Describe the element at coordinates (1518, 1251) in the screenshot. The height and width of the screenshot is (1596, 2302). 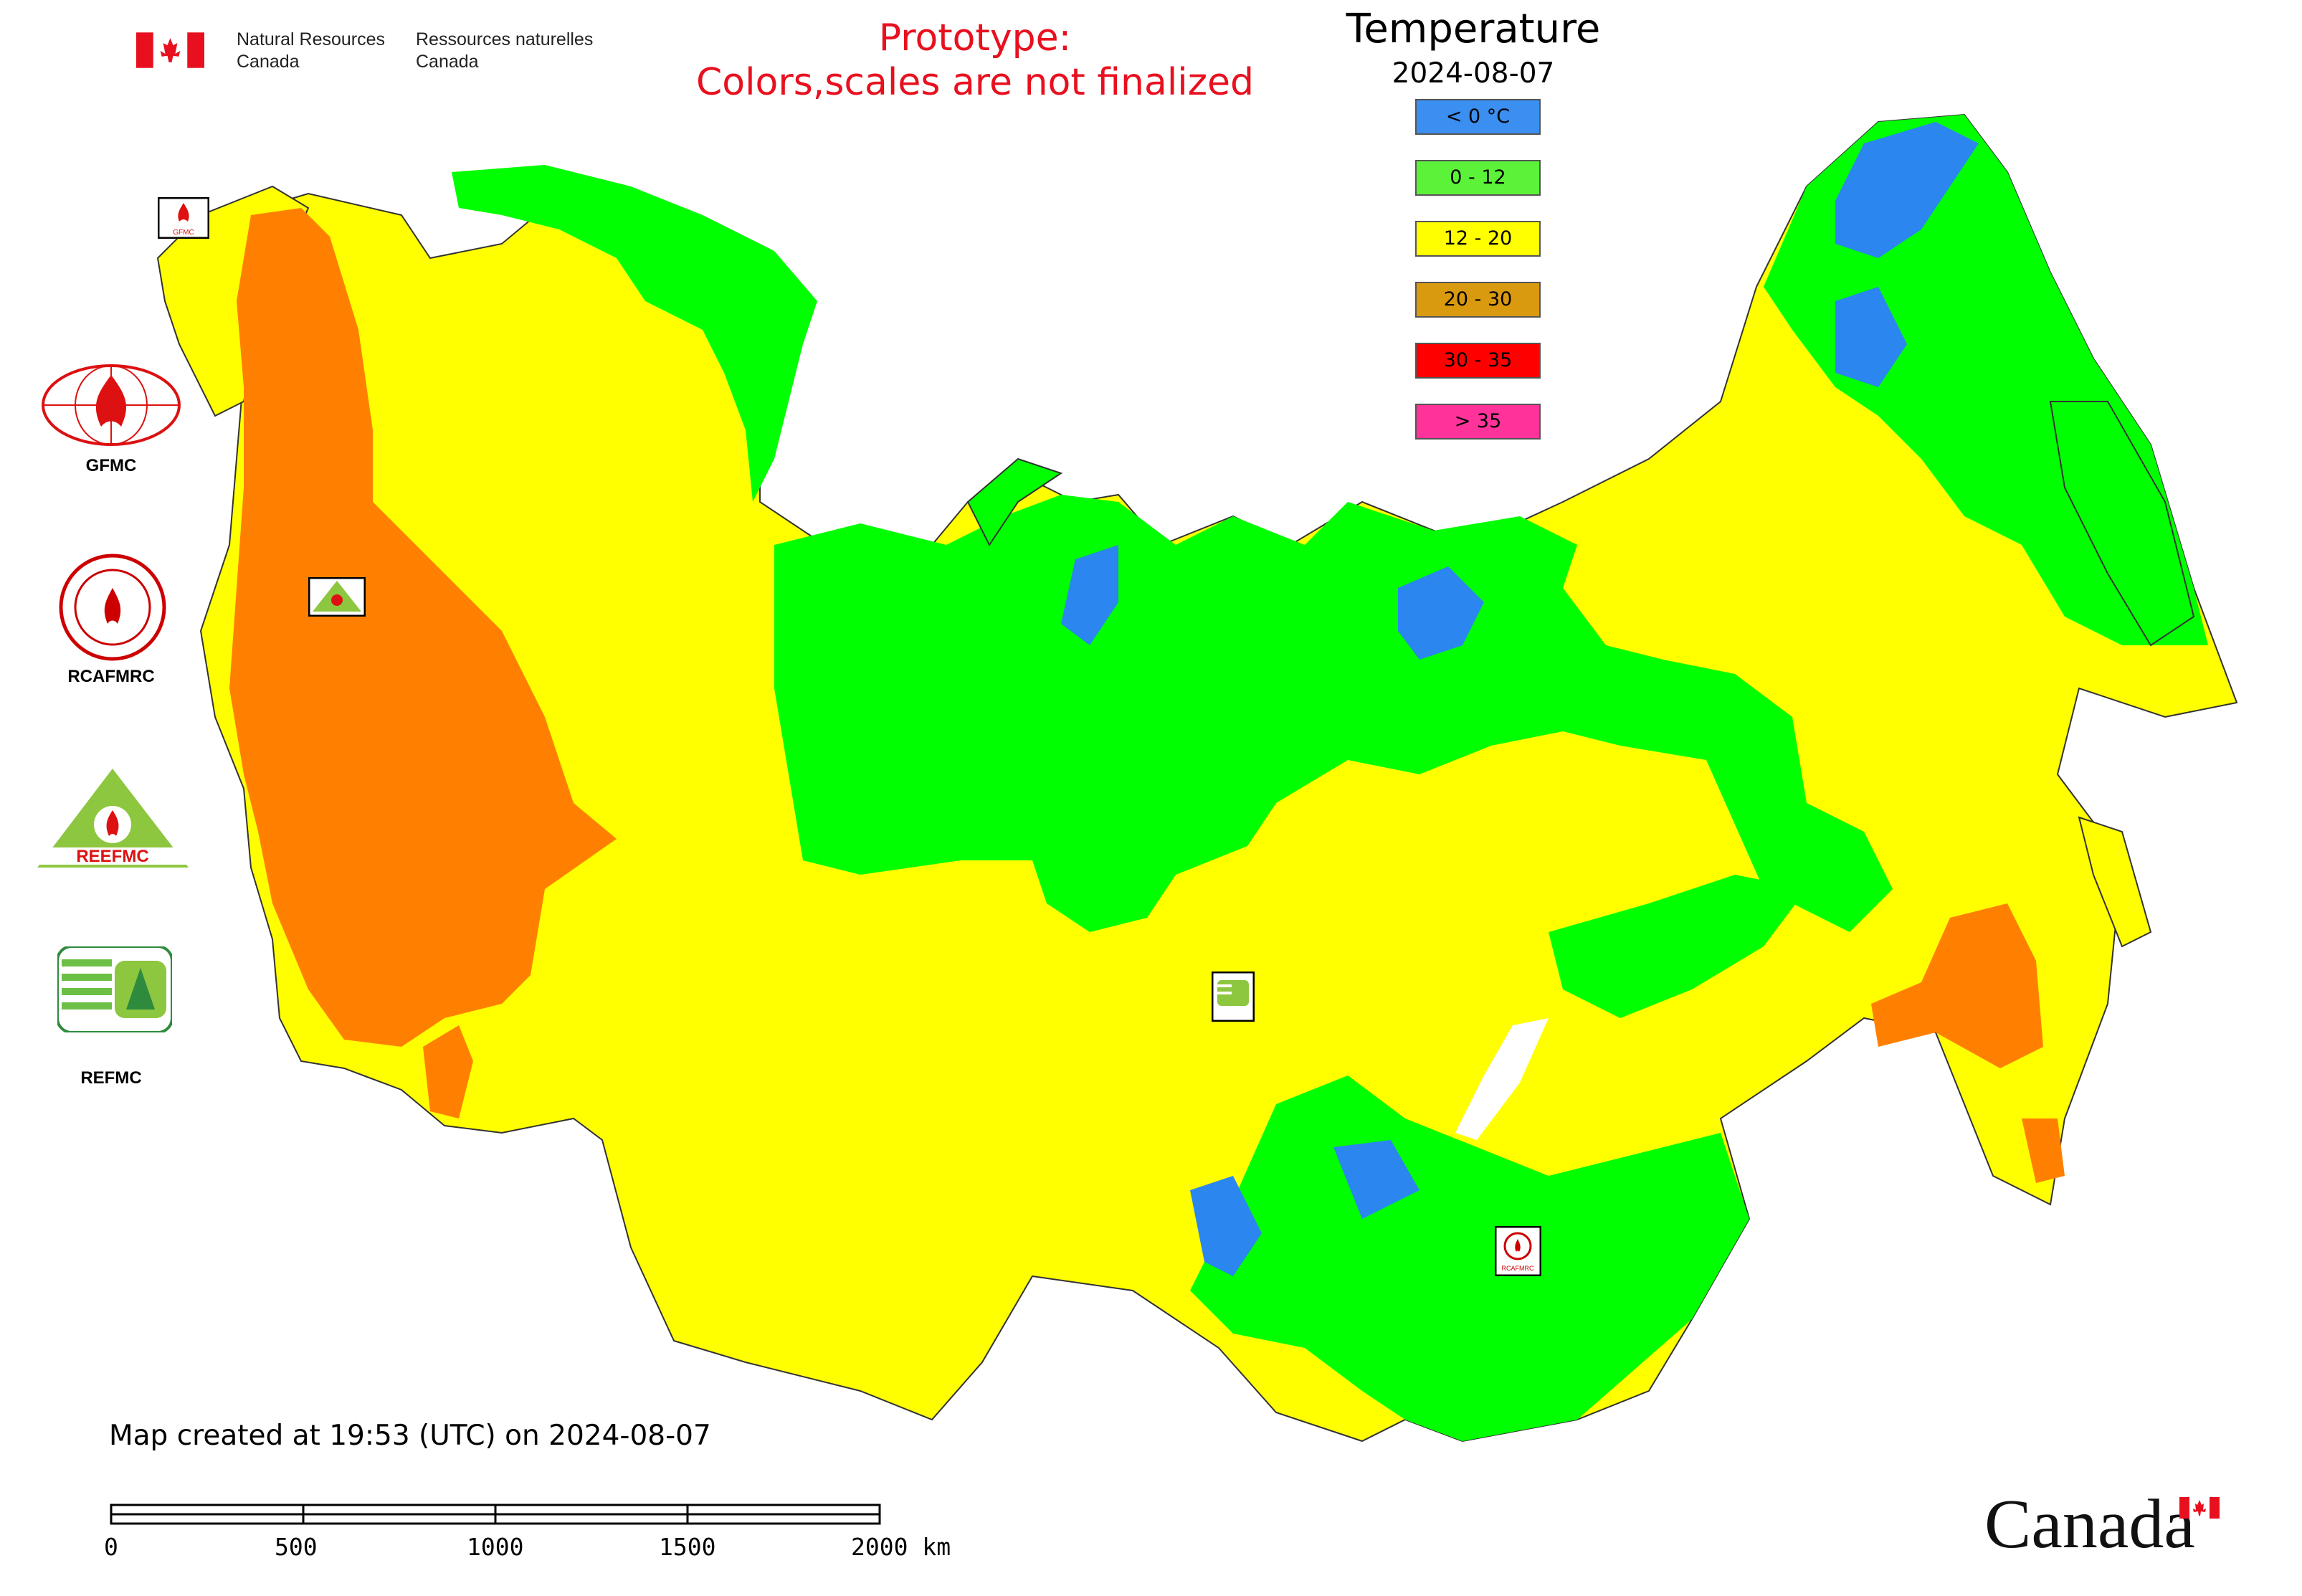
I see `rcafmrc-map-marker-icon: RCAFMRC` at that location.